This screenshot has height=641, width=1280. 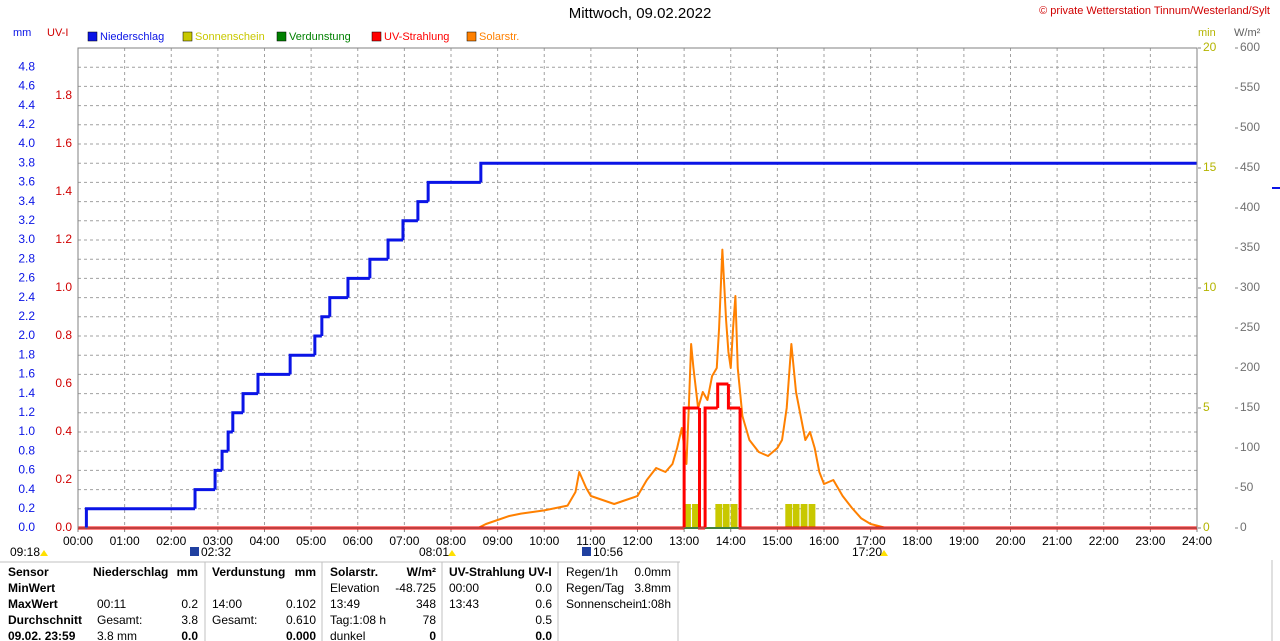 I want to click on y-tick-label: 400, so click(x=1250, y=207).